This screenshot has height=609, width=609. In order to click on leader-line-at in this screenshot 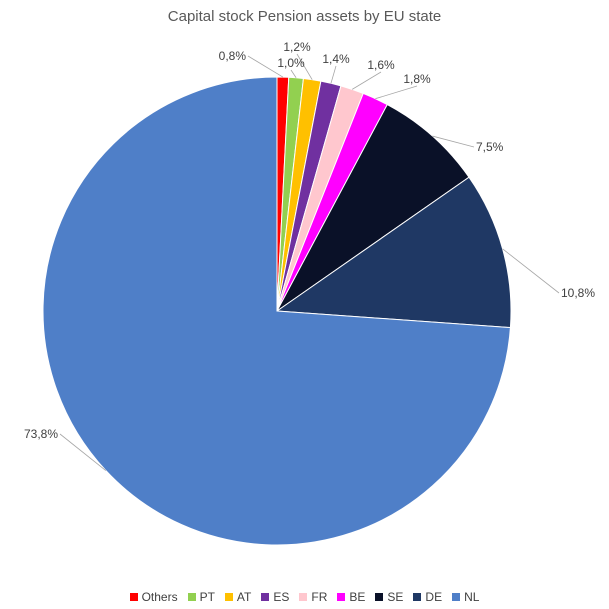, I will do `click(304, 66)`.